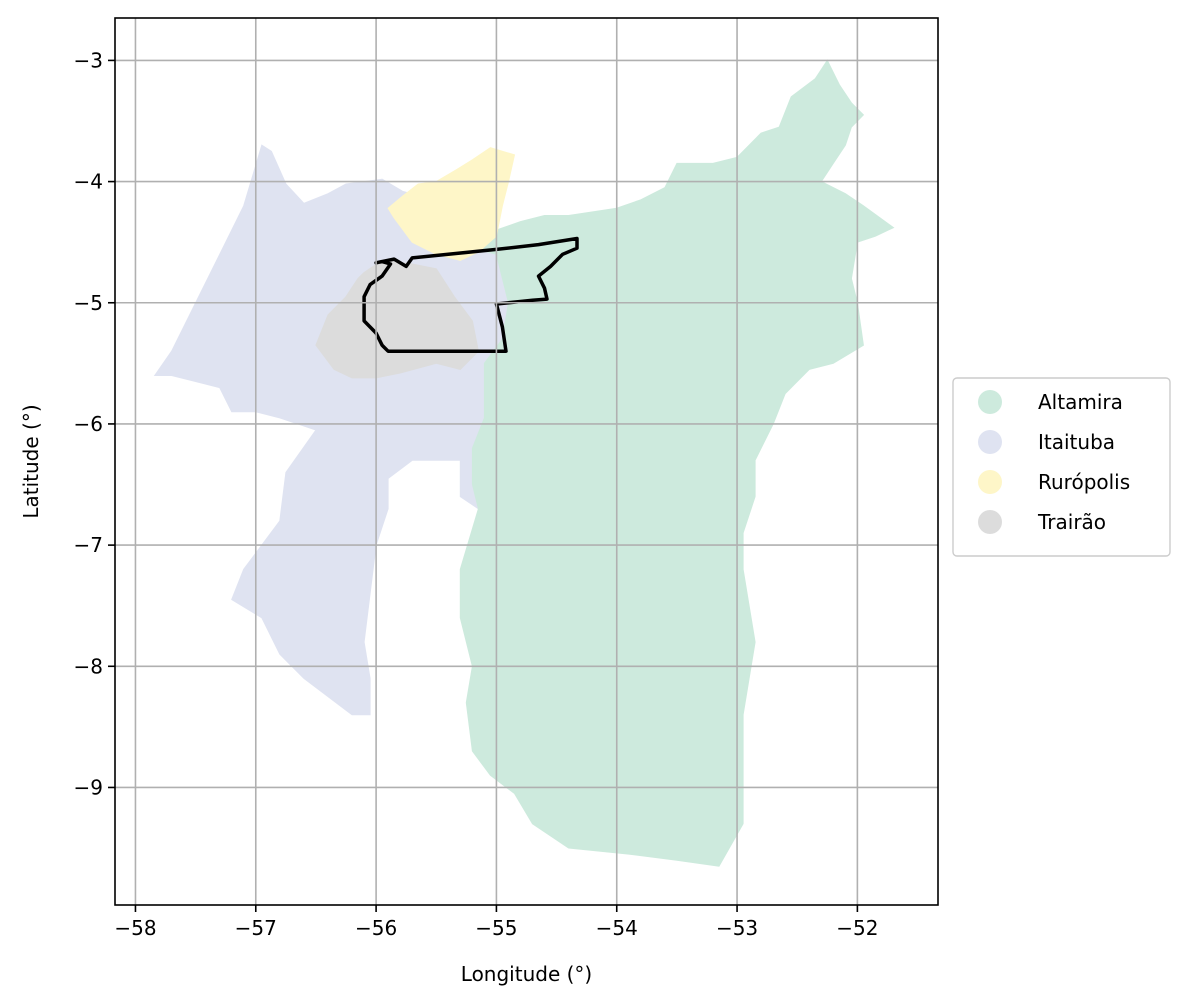  What do you see at coordinates (990, 482) in the screenshot?
I see `legend-marker-ruropolis` at bounding box center [990, 482].